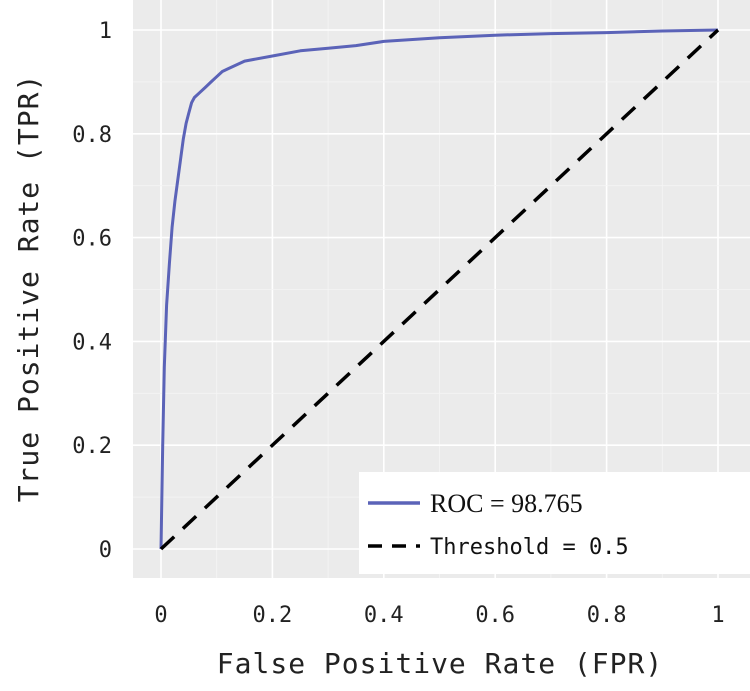  Describe the element at coordinates (92, 135) in the screenshot. I see `y-tick-label: 0.8` at that location.